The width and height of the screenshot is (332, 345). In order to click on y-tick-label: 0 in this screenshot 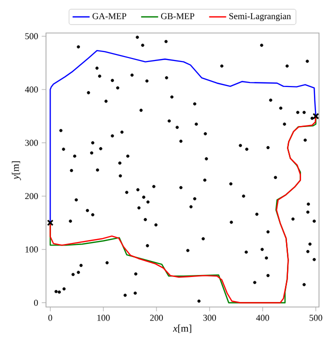, I will do `click(36, 303)`.